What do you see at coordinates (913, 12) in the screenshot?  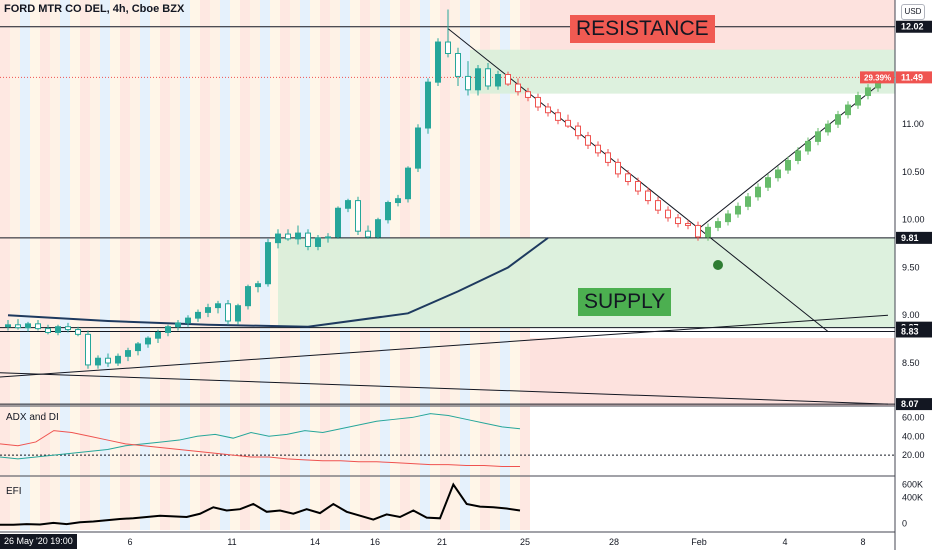 I see `currency-button: USD` at bounding box center [913, 12].